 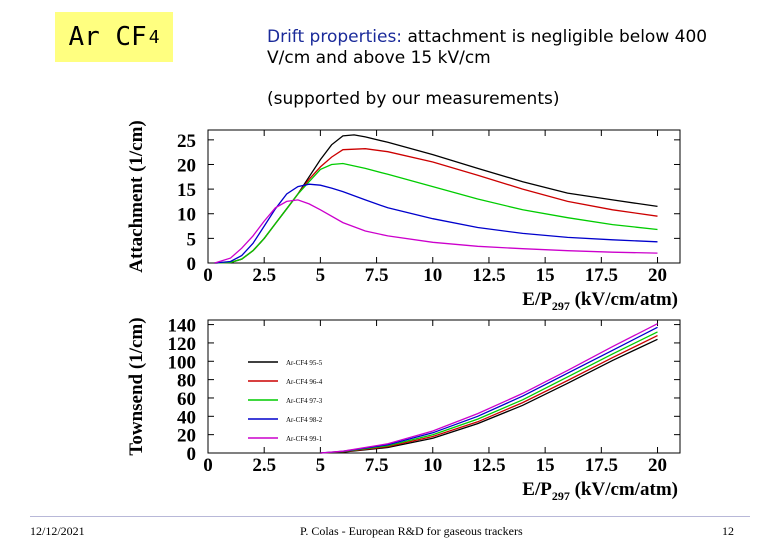 I want to click on townsend-xtick-label: 20, so click(x=657, y=465).